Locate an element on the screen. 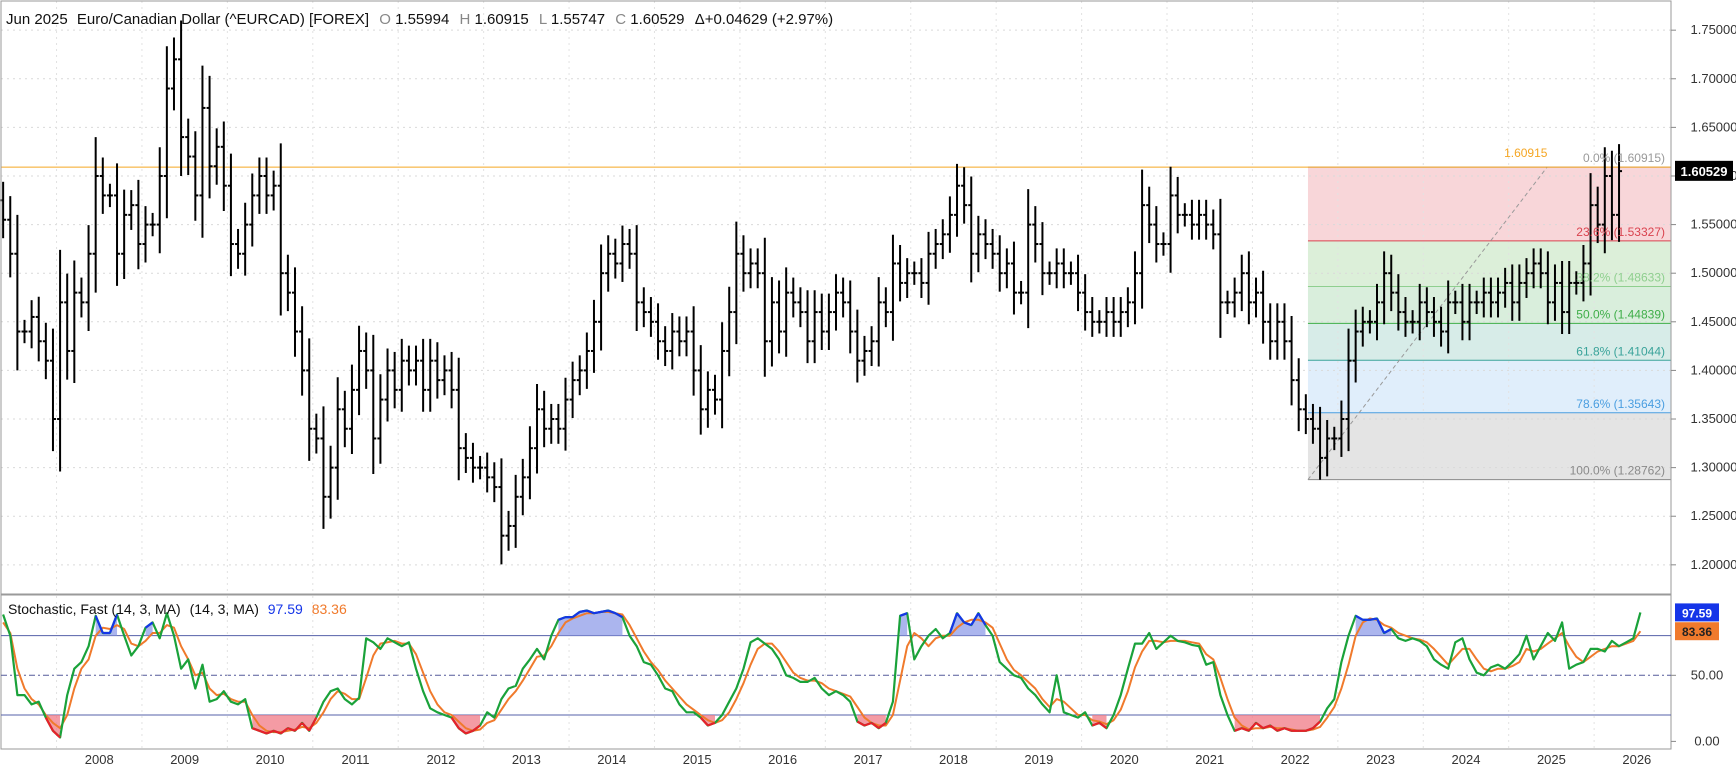  stochastic-tick-label: 50.00 is located at coordinates (1707, 674).